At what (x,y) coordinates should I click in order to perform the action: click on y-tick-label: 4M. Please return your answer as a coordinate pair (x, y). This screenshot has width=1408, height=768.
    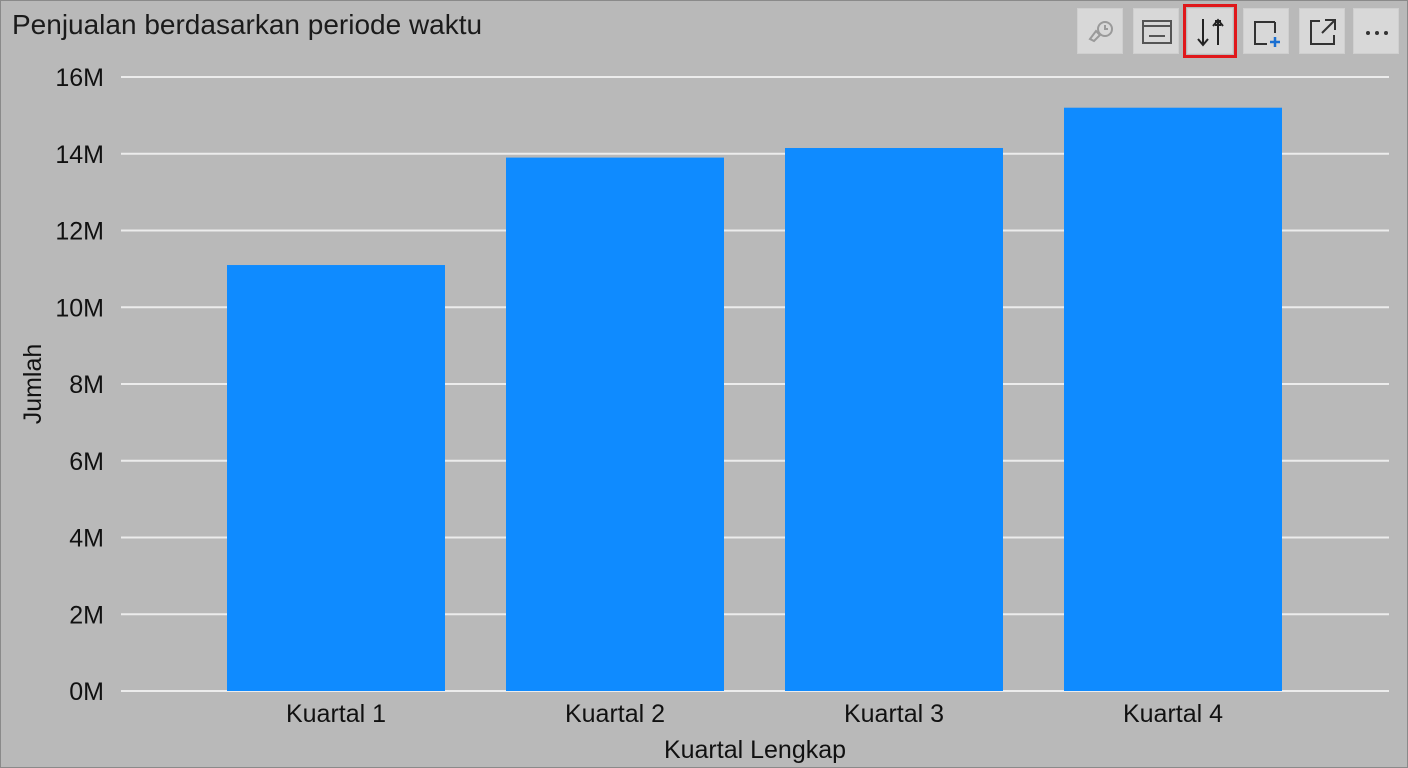
    Looking at the image, I should click on (86, 539).